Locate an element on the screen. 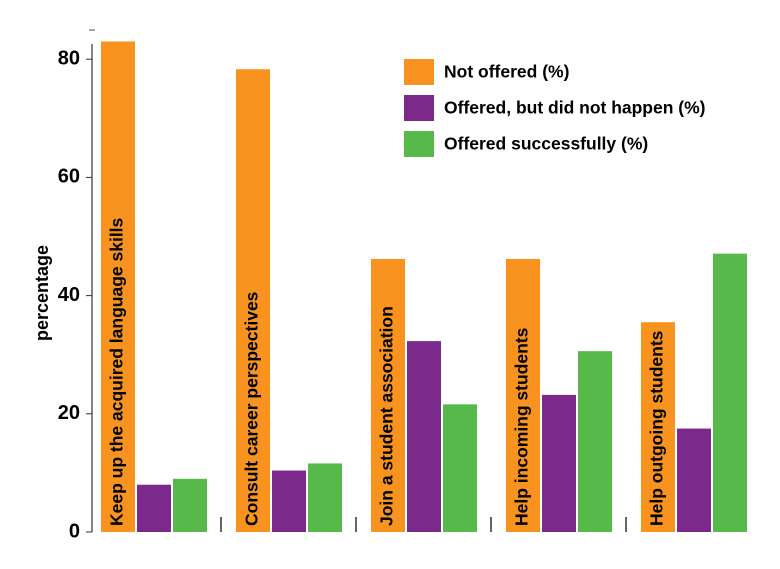 This screenshot has height=569, width=780. category-label: Keep up the acquired language skills is located at coordinates (117, 371).